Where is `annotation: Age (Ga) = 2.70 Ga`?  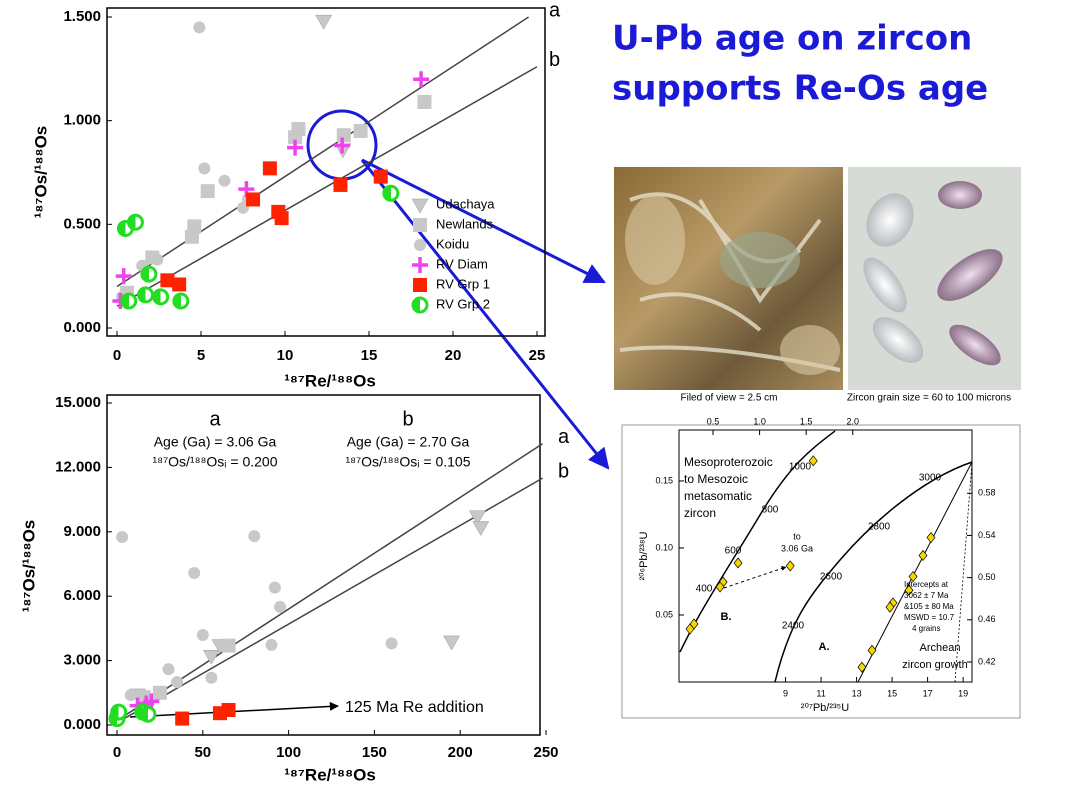
annotation: Age (Ga) = 2.70 Ga is located at coordinates (408, 442).